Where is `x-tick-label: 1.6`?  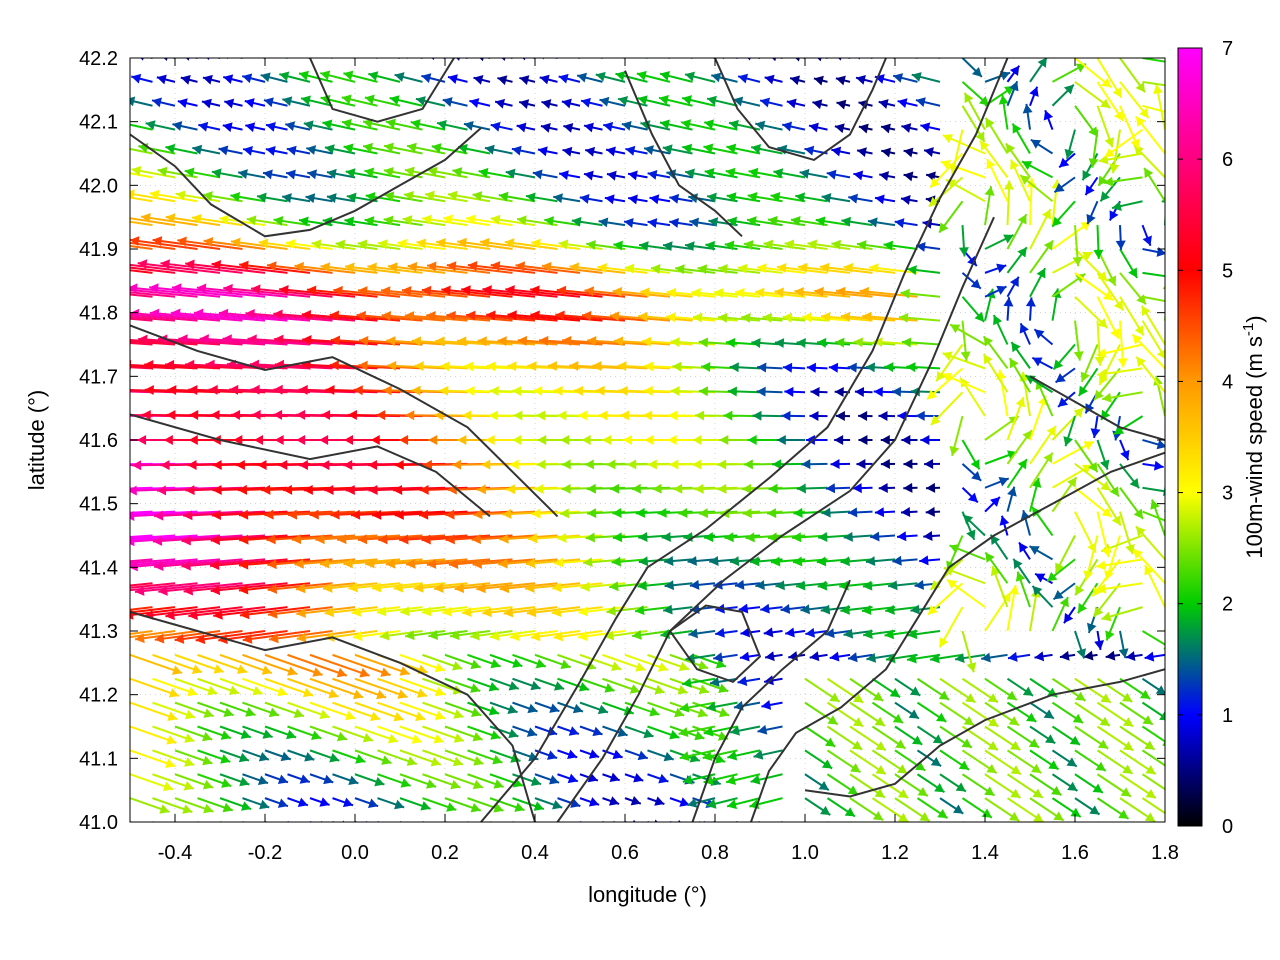
x-tick-label: 1.6 is located at coordinates (1075, 853).